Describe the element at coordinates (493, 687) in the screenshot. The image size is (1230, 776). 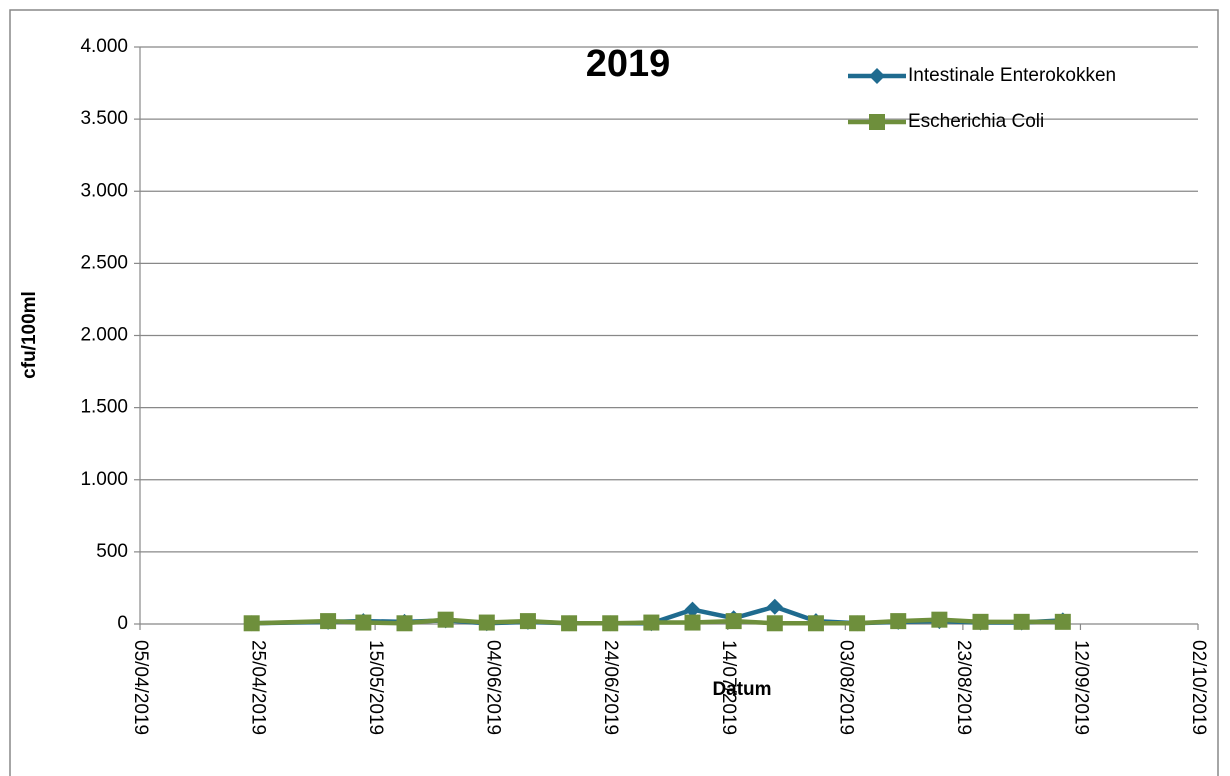
I see `x-tick-label: 04/06/2019` at that location.